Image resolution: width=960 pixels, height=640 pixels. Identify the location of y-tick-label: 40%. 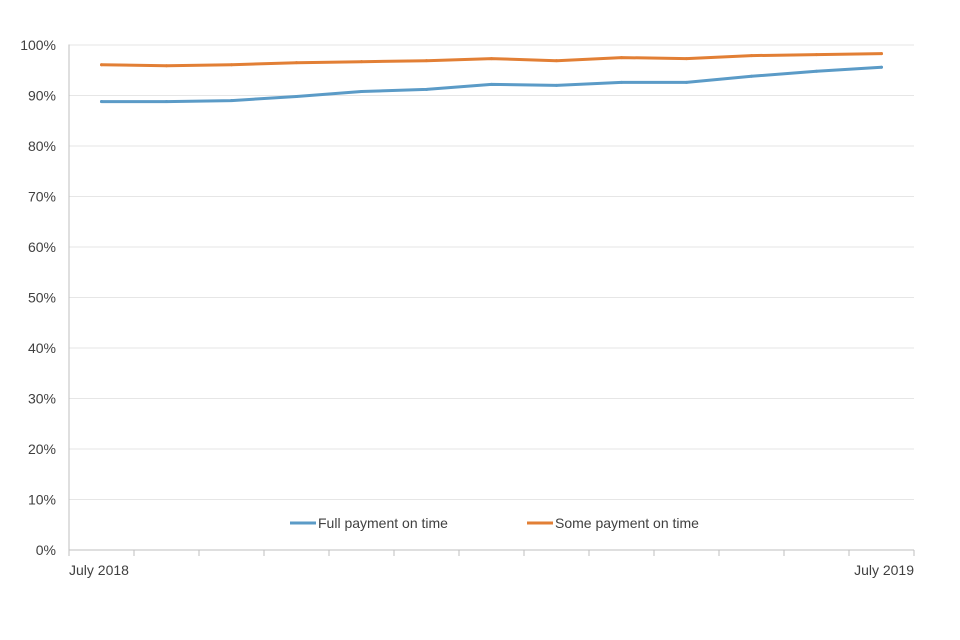
(42, 348).